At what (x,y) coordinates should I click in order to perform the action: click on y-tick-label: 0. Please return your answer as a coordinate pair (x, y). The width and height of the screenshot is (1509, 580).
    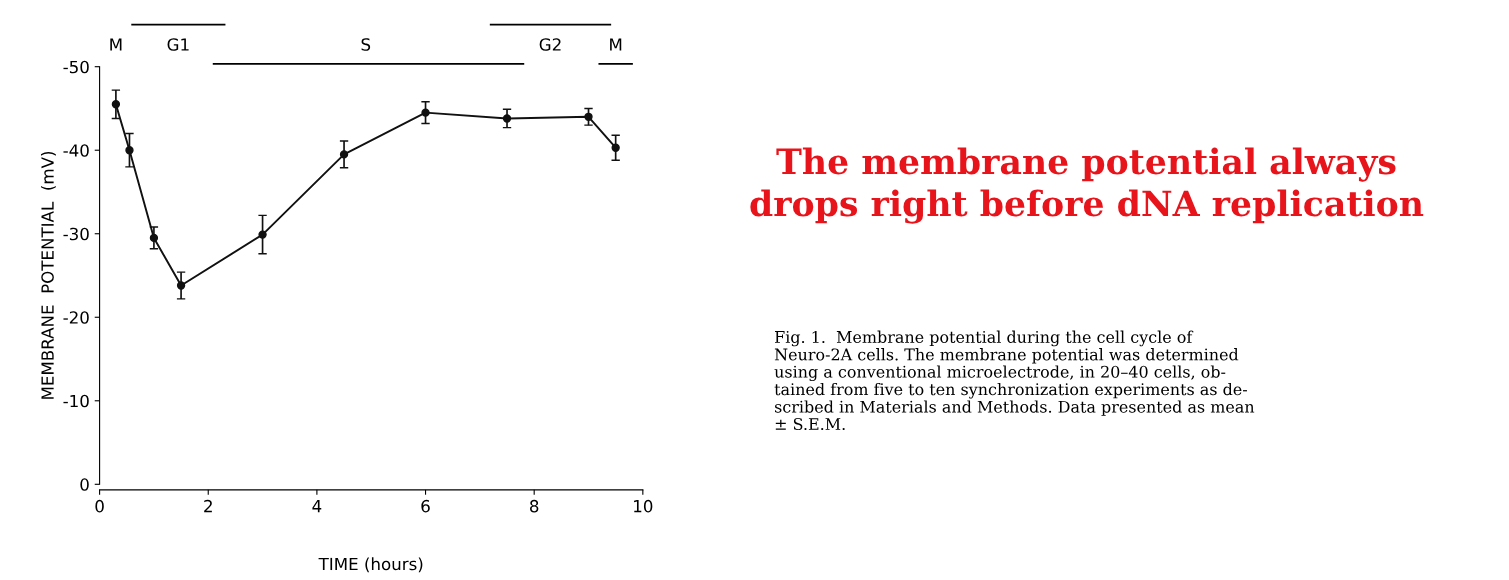
    Looking at the image, I should click on (84, 484).